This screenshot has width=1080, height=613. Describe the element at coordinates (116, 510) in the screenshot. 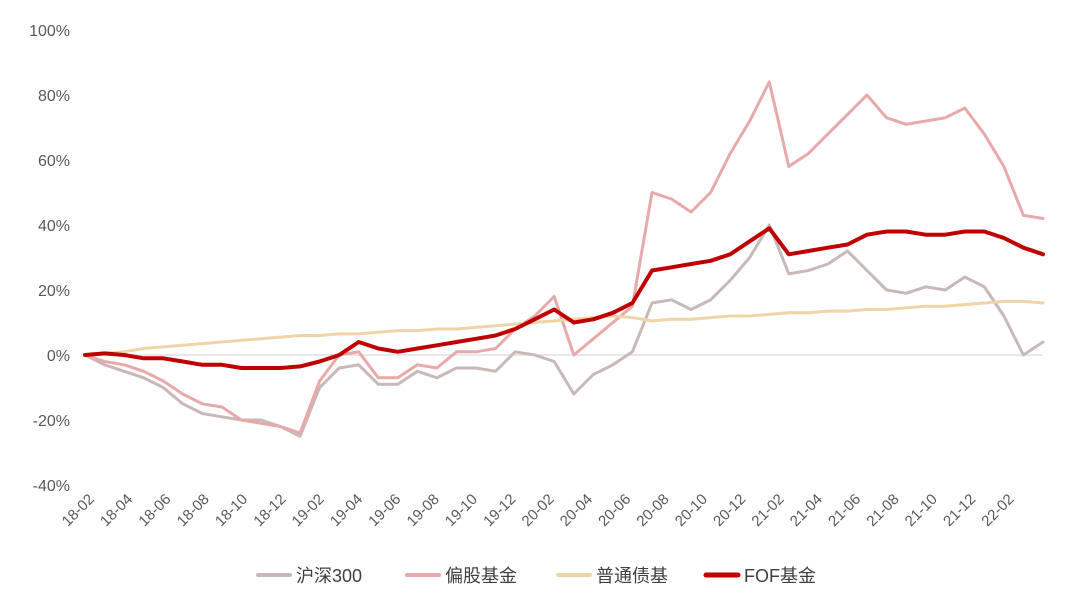

I see `x-tick-label: 18-04` at that location.